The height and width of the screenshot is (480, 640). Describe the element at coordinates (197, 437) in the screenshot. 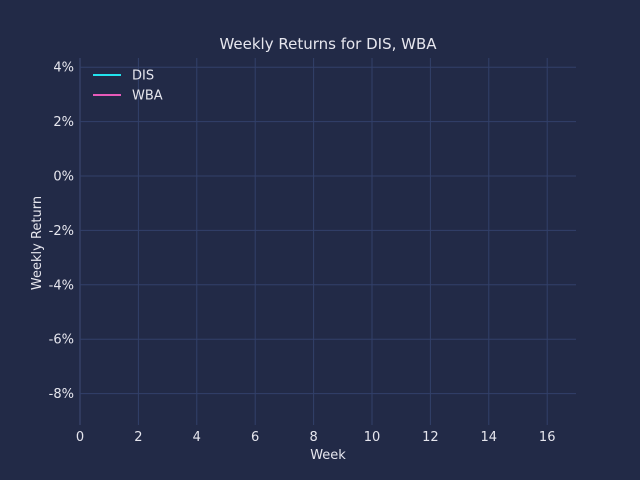

I see `x-tick-label: 4` at that location.